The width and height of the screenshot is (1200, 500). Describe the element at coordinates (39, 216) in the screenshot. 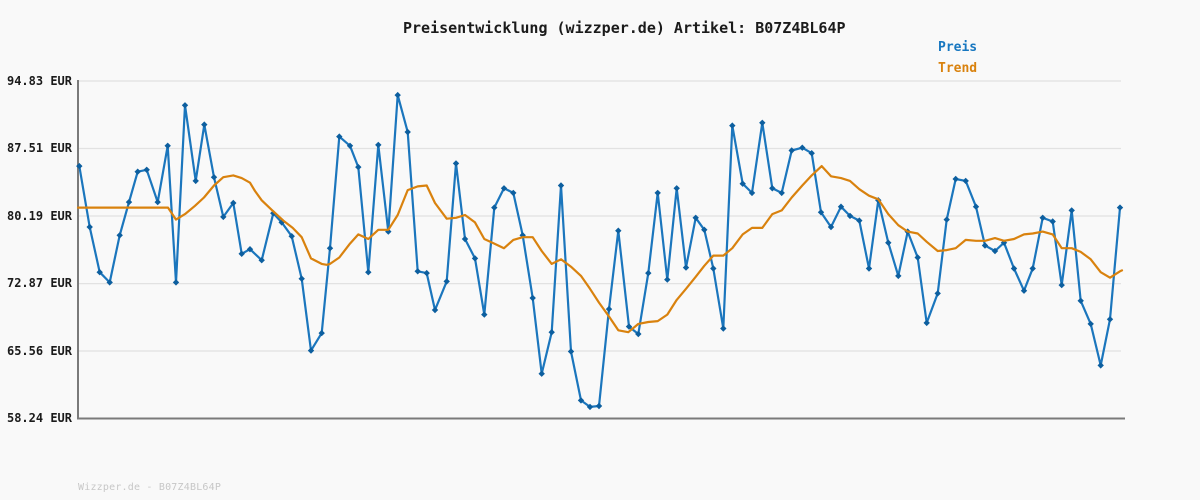

I see `y-tick-label: 80.19 EUR` at that location.